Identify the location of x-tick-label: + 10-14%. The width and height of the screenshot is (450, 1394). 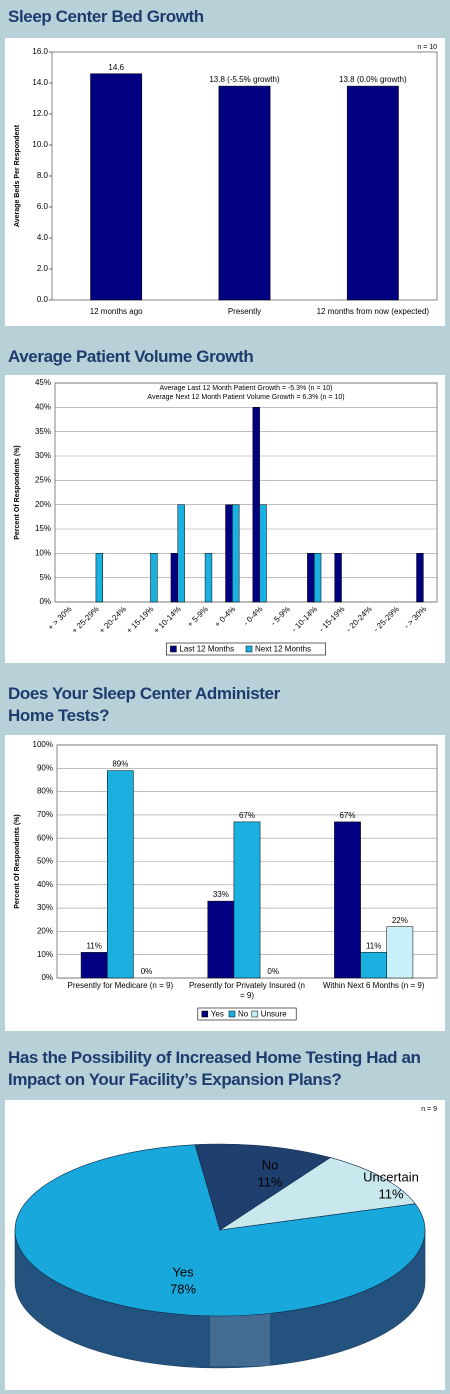
(167, 620).